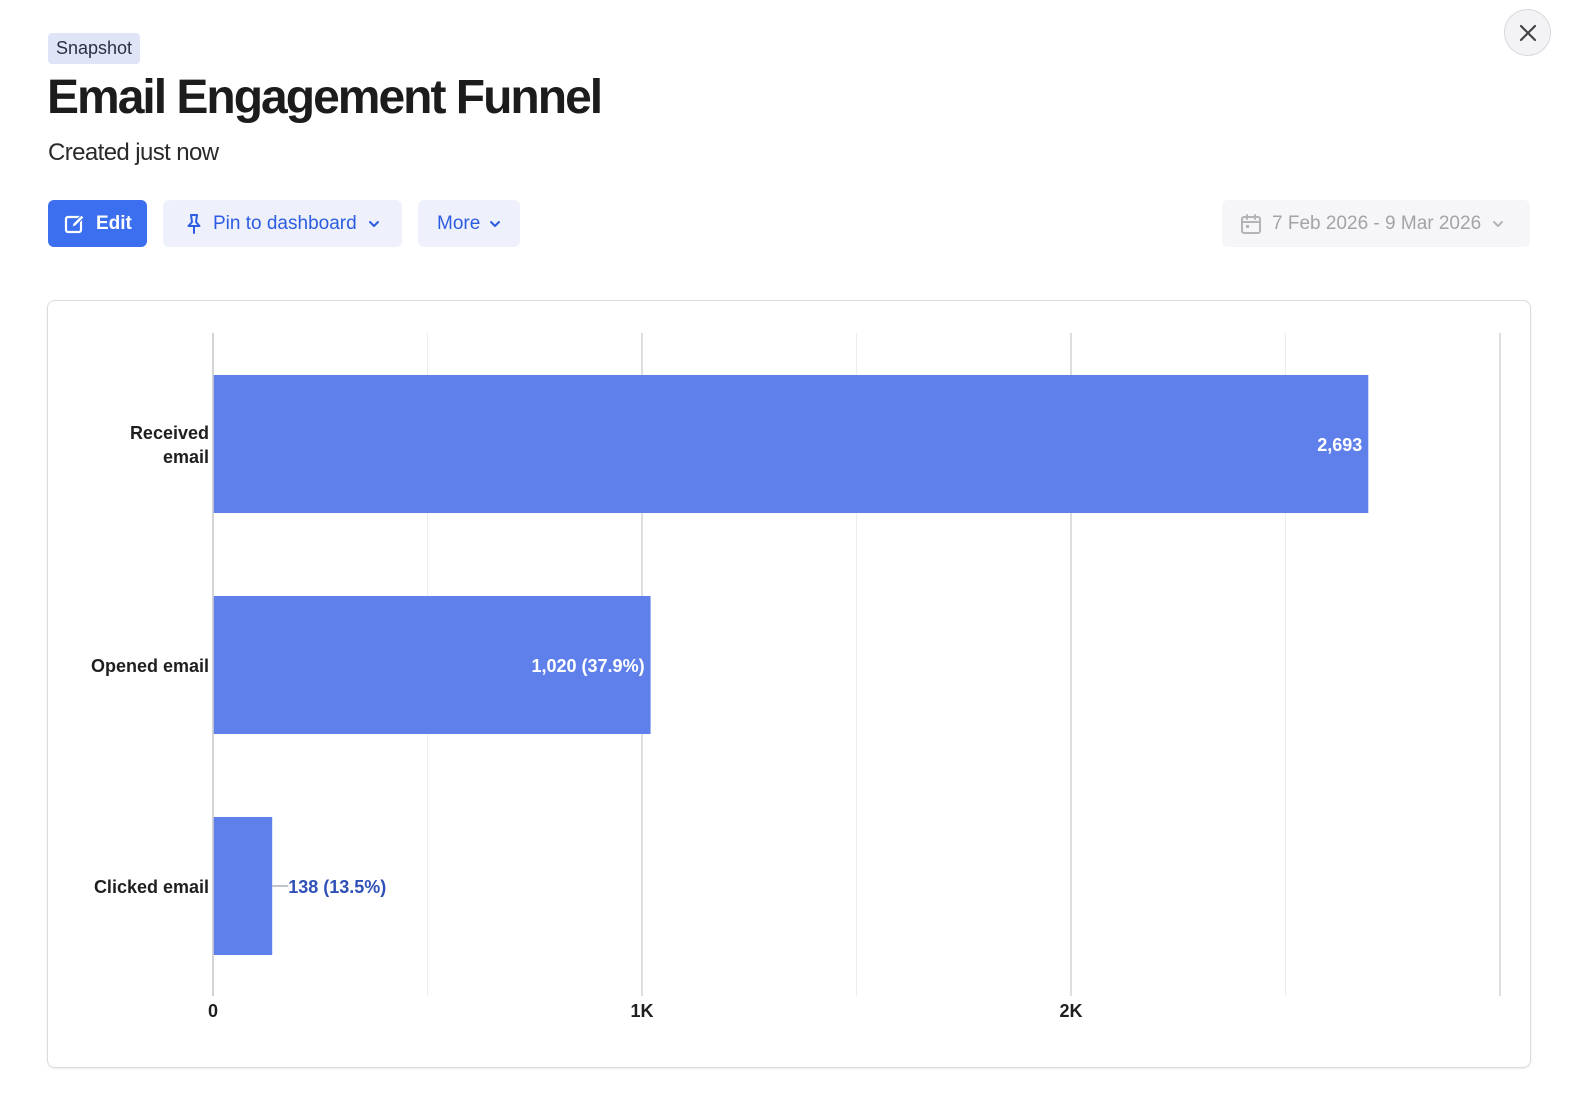 The width and height of the screenshot is (1580, 1112). What do you see at coordinates (1070, 1011) in the screenshot?
I see `x-tick-label: 2K` at bounding box center [1070, 1011].